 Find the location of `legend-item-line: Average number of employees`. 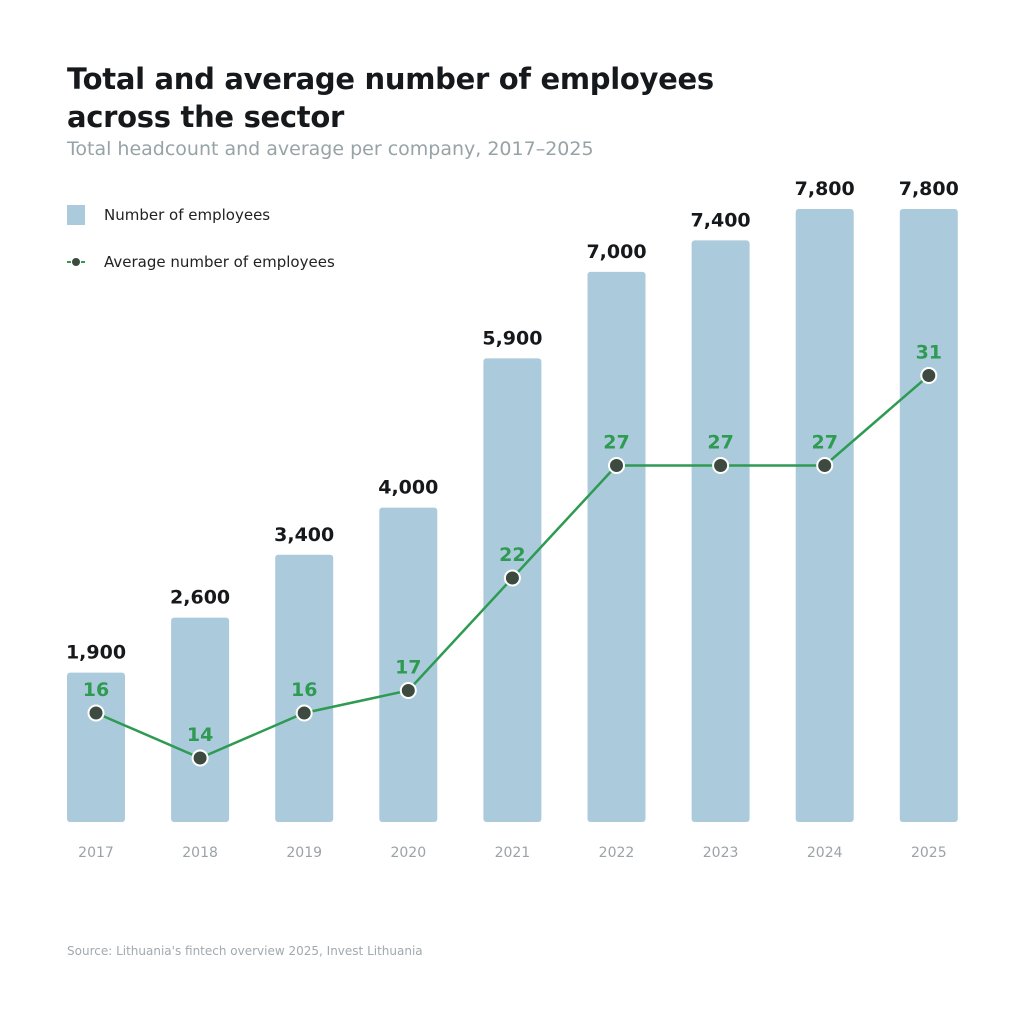

legend-item-line: Average number of employees is located at coordinates (201, 262).